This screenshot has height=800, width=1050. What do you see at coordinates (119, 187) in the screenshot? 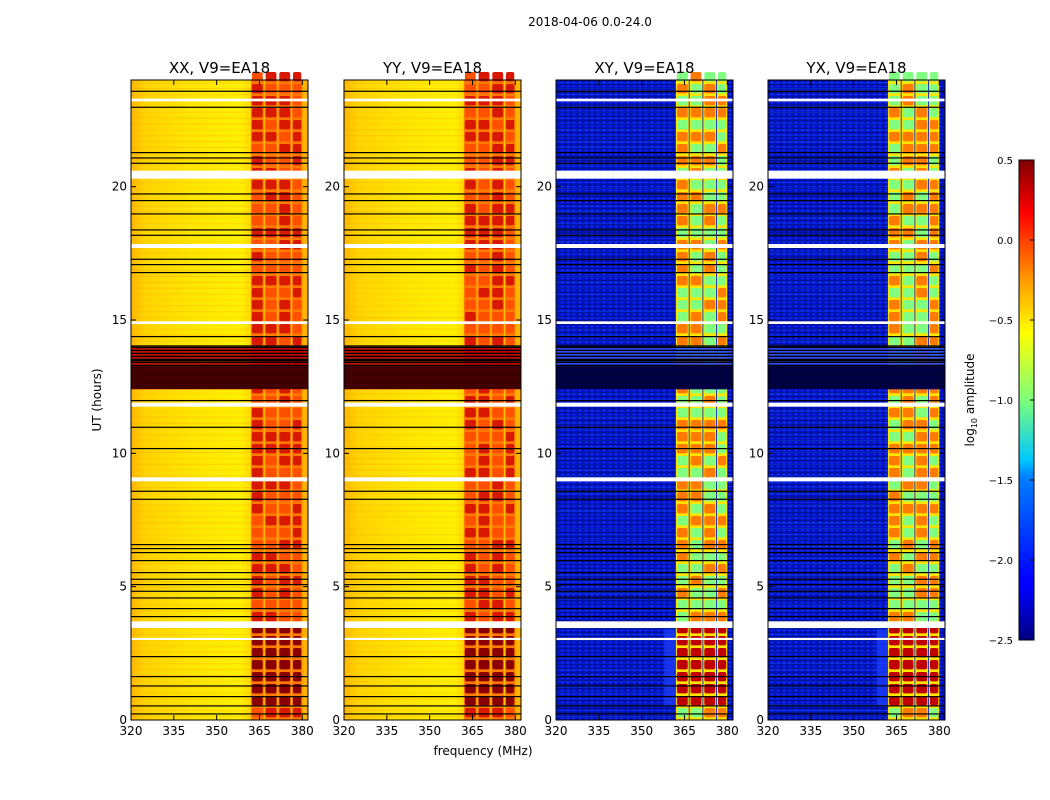
I see `y-tick-label: 20` at bounding box center [119, 187].